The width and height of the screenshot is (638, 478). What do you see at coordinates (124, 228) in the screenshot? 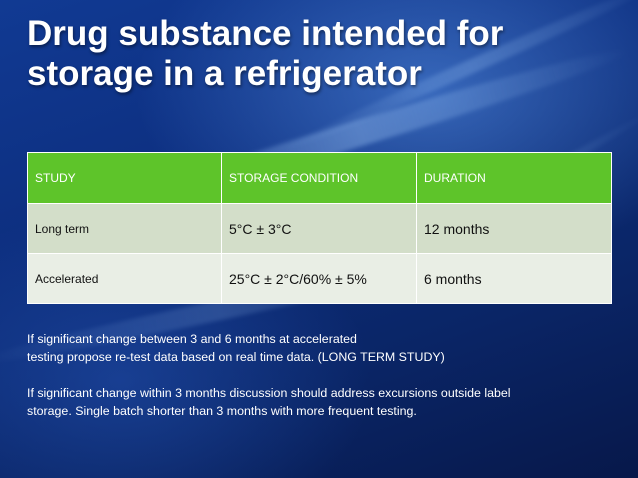
I see `cell-study: Long term` at bounding box center [124, 228].